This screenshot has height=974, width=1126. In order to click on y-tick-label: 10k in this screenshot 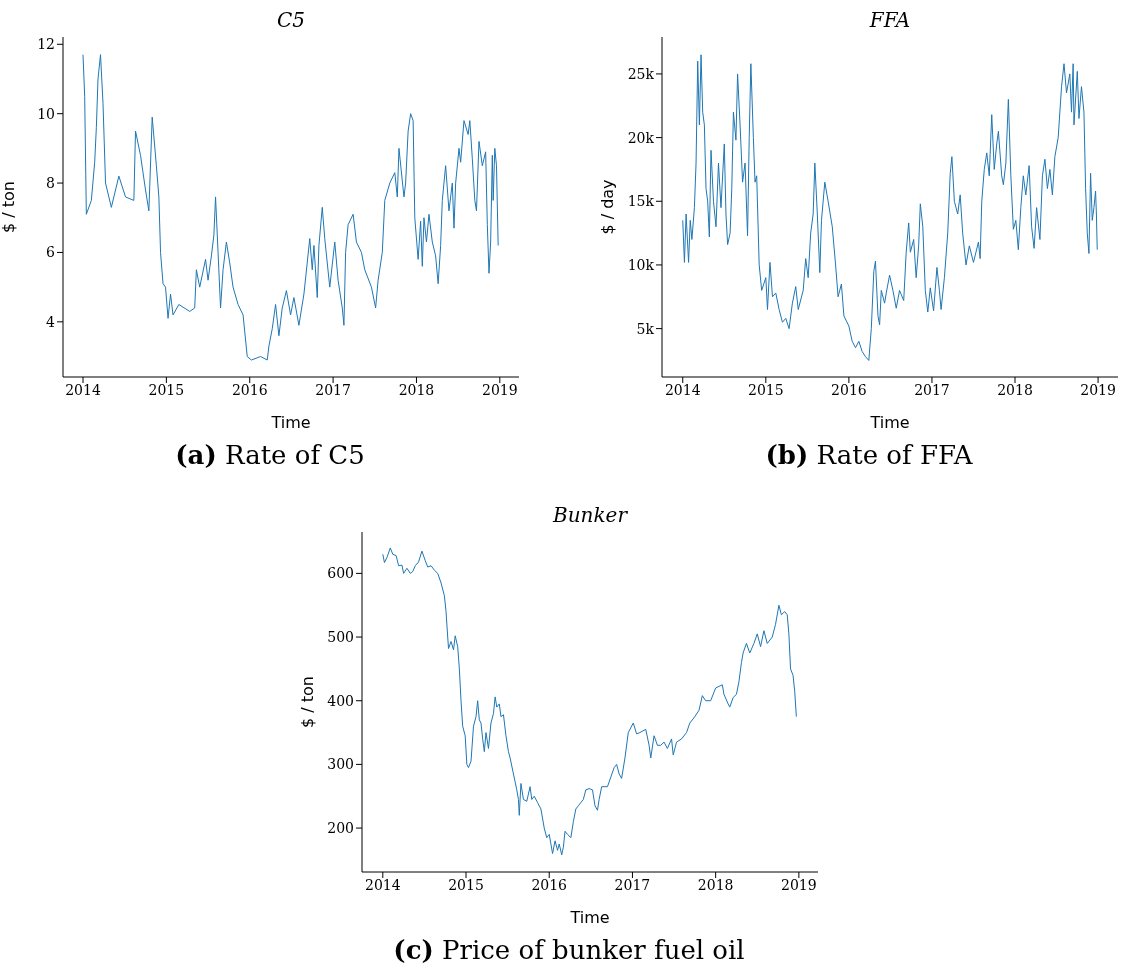, I will do `click(641, 264)`.